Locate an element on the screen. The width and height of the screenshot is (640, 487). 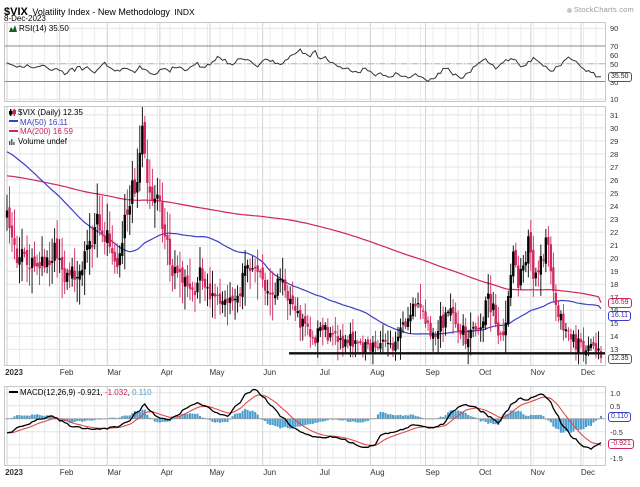
rsi-legend-label: RSI(14) 35.50 is located at coordinates (44, 28).